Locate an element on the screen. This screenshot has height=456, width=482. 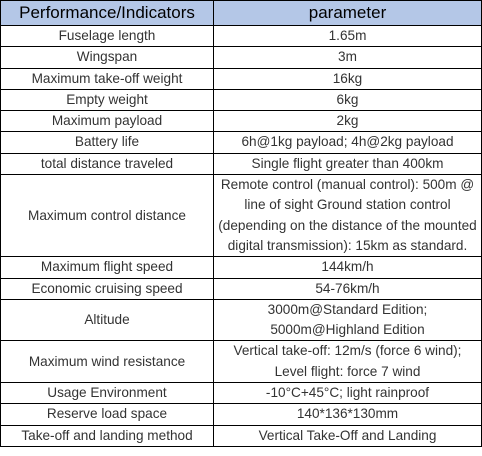
table-row: Reserve load space 140*136*130mm is located at coordinates (241, 414).